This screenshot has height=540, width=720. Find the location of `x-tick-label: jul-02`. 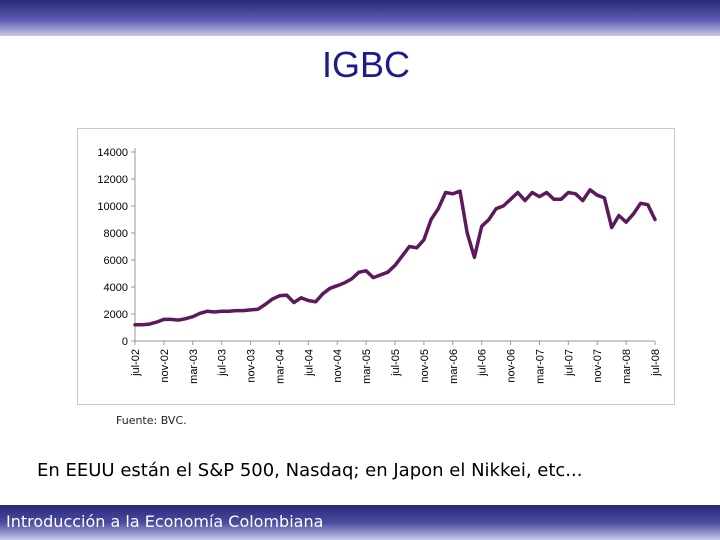

x-tick-label: jul-02 is located at coordinates (136, 363).